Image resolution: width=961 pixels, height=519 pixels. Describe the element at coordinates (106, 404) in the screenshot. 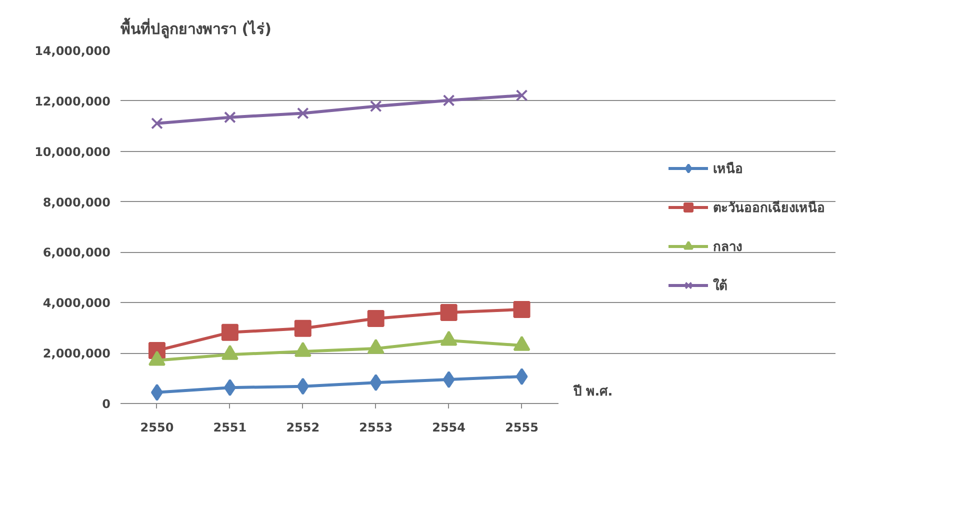

I see `y-tick-label: 0` at that location.